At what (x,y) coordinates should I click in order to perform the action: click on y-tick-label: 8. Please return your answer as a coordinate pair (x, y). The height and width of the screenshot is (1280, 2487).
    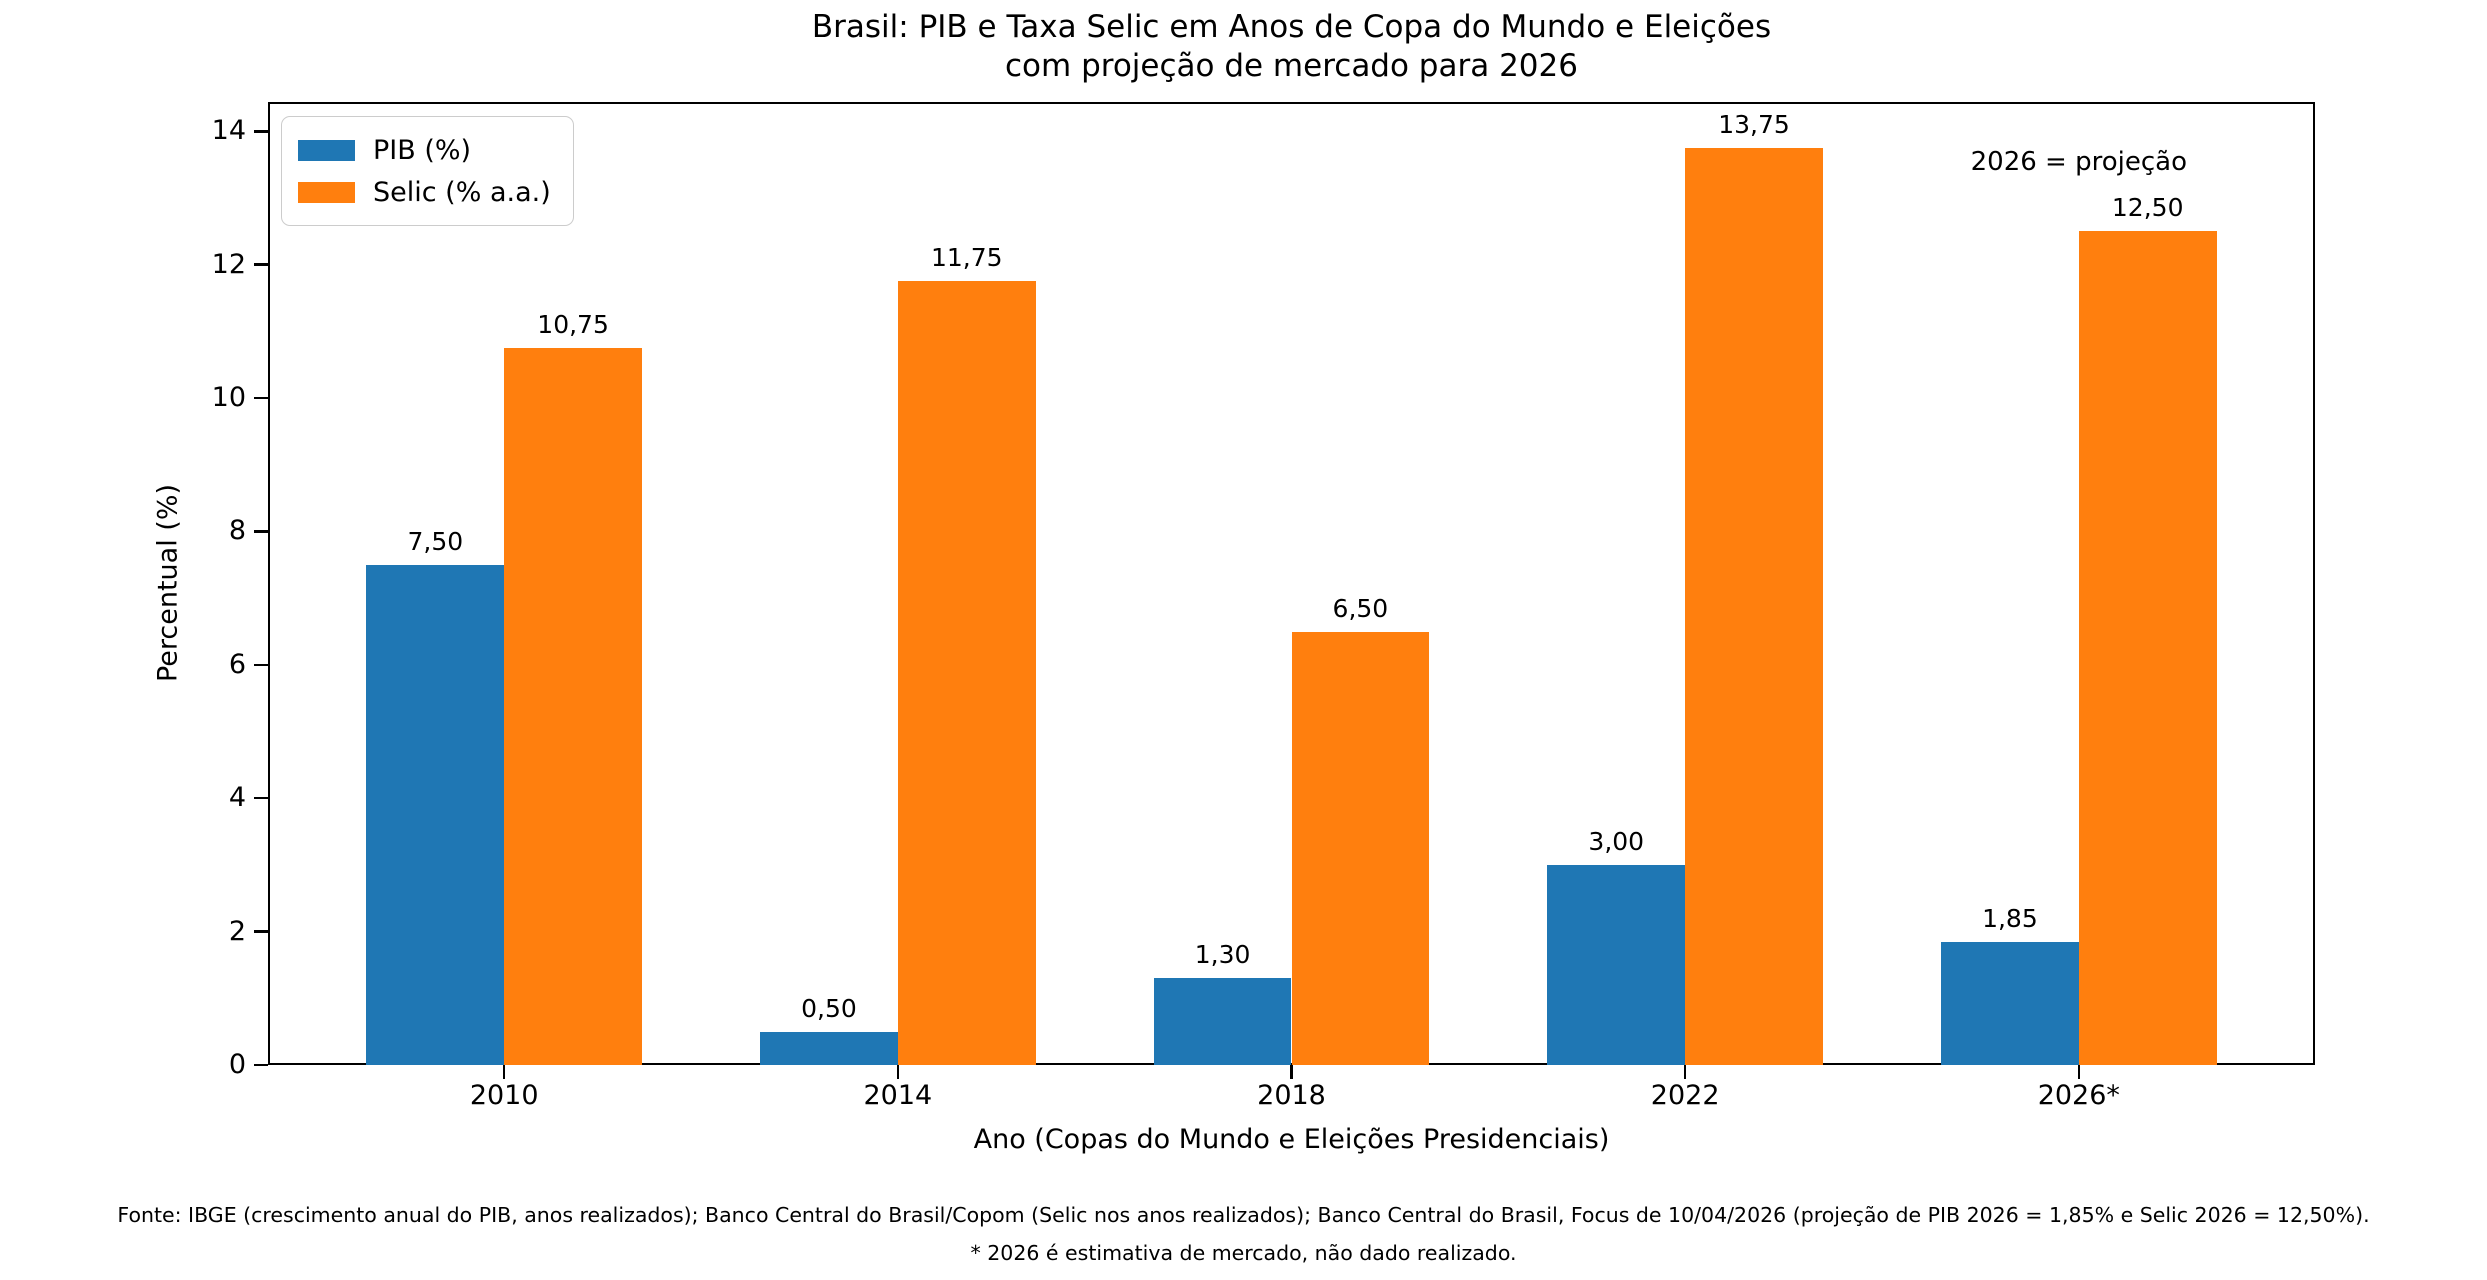
    Looking at the image, I should click on (237, 531).